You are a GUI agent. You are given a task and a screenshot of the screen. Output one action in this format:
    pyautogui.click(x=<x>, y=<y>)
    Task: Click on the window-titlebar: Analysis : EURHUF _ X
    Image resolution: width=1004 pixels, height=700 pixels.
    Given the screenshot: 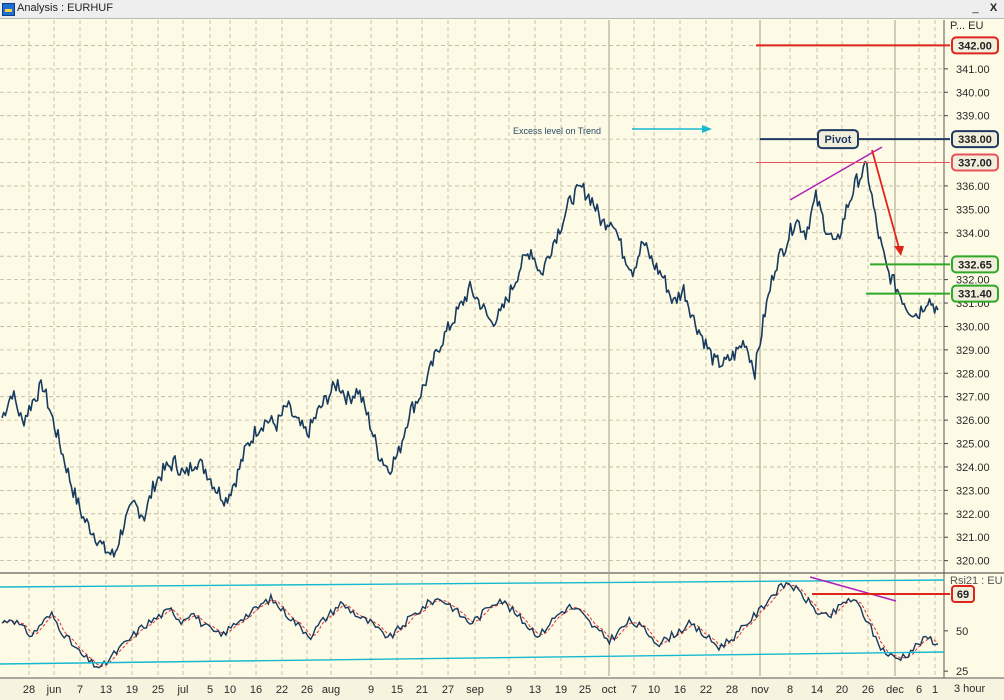 What is the action you would take?
    pyautogui.click(x=502, y=9)
    